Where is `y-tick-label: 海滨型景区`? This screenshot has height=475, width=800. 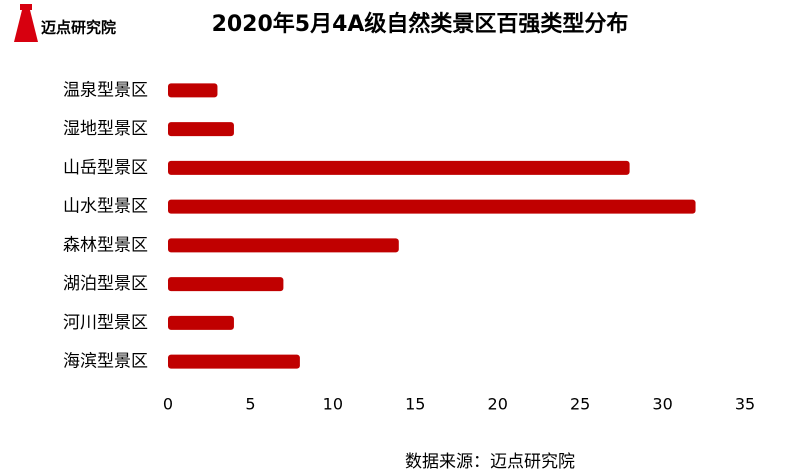
y-tick-label: 海滨型景区 is located at coordinates (105, 362).